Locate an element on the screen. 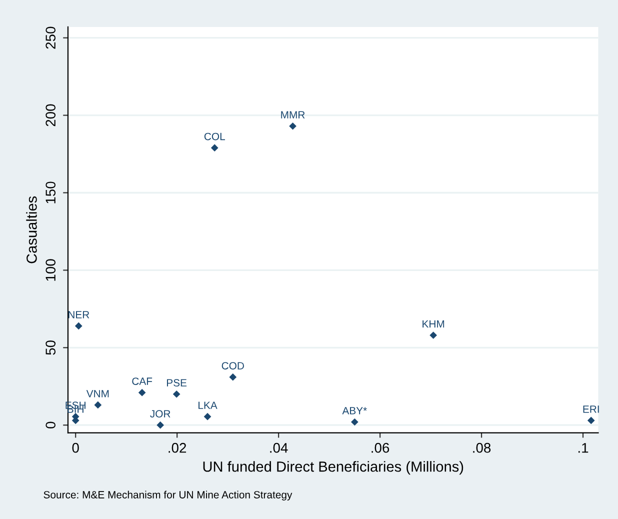 The height and width of the screenshot is (519, 618). y-tick-label: 250 is located at coordinates (51, 37).